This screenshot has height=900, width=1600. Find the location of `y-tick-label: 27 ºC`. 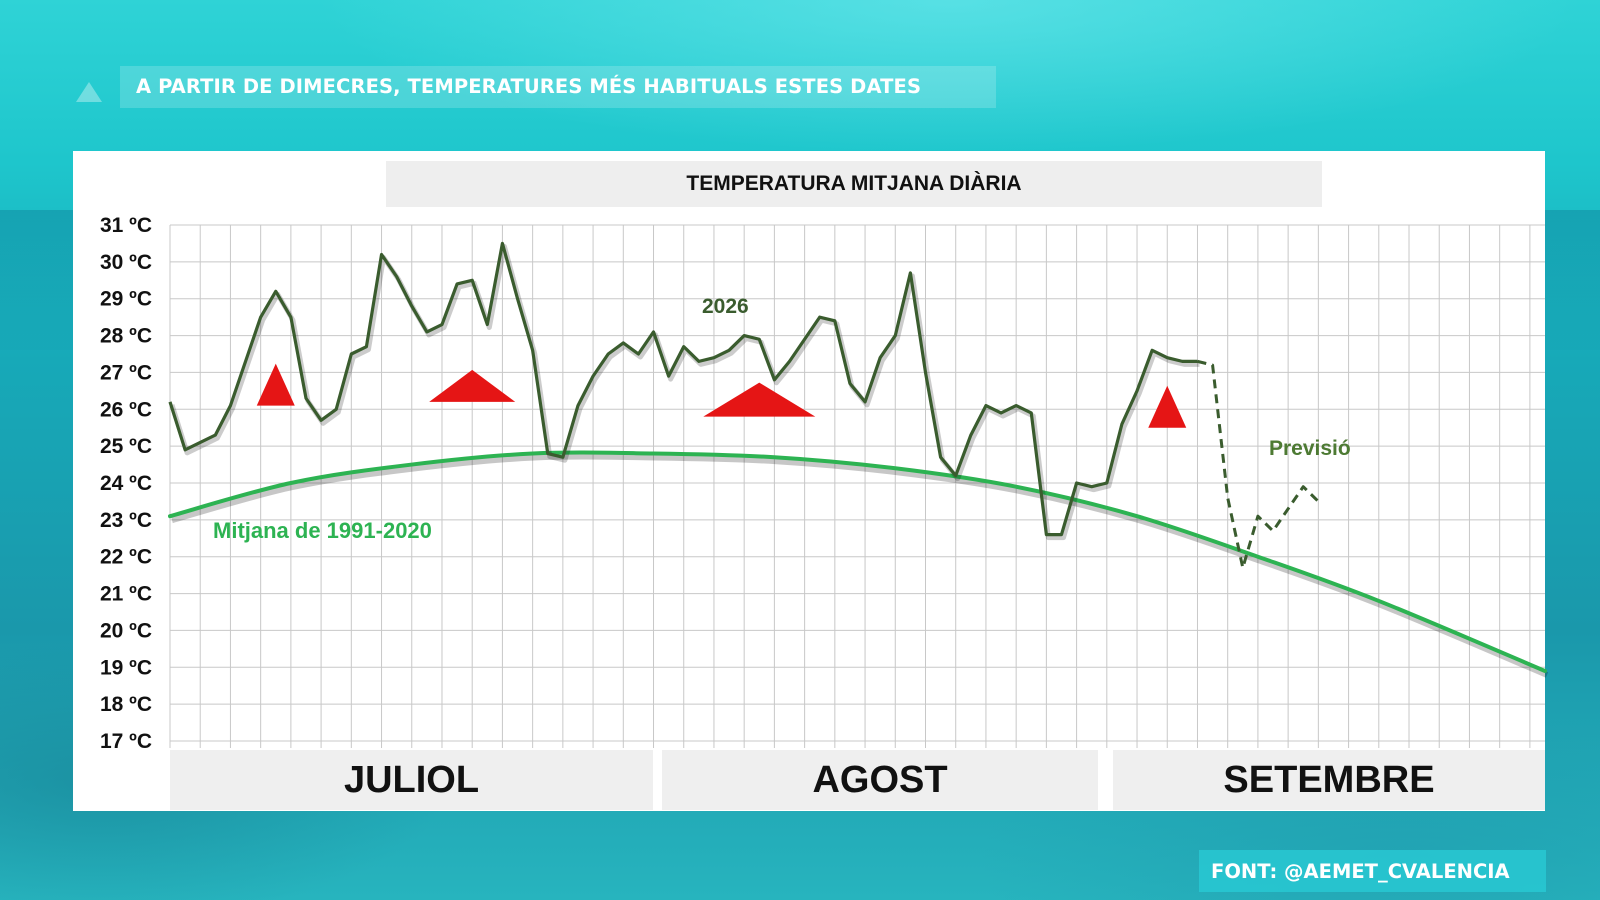

y-tick-label: 27 ºC is located at coordinates (126, 372).